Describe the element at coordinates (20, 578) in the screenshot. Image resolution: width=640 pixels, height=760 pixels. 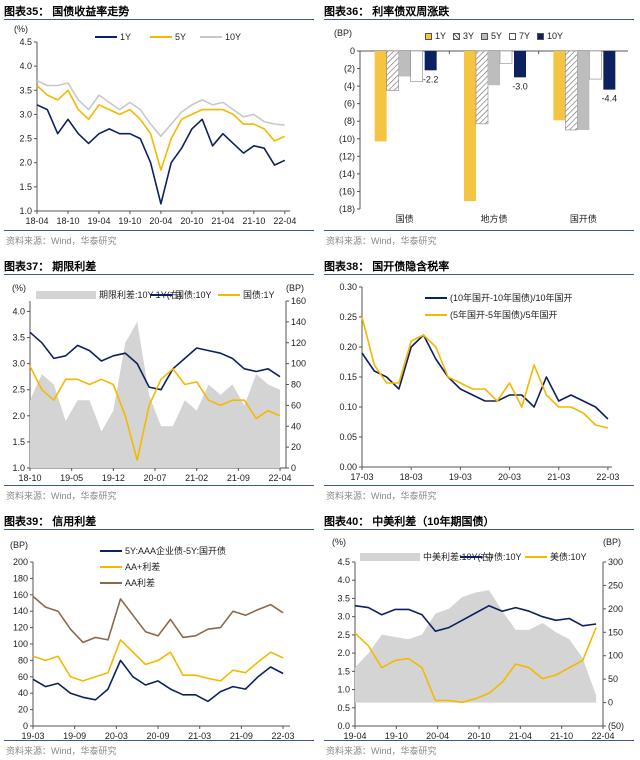
I see `y-tick-label: 180` at that location.